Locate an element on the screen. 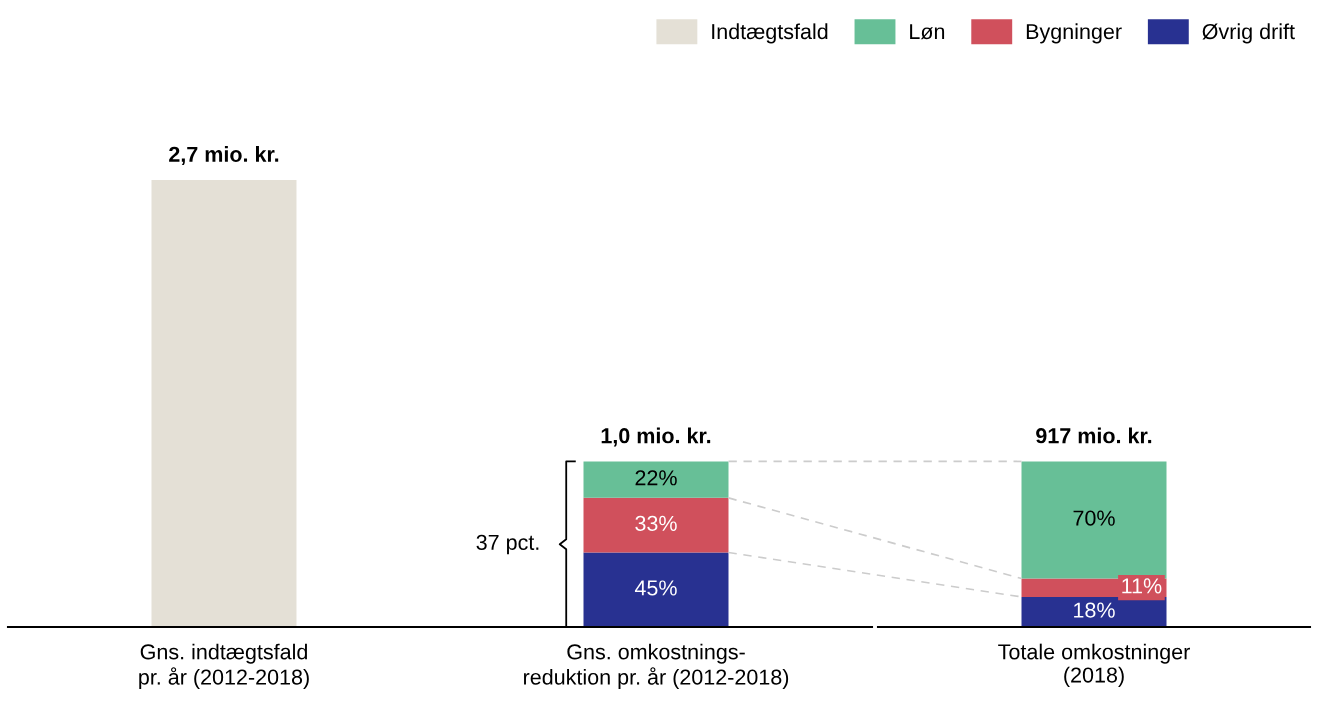 The image size is (1317, 704). legend-label: Indtægtsfald is located at coordinates (770, 33).